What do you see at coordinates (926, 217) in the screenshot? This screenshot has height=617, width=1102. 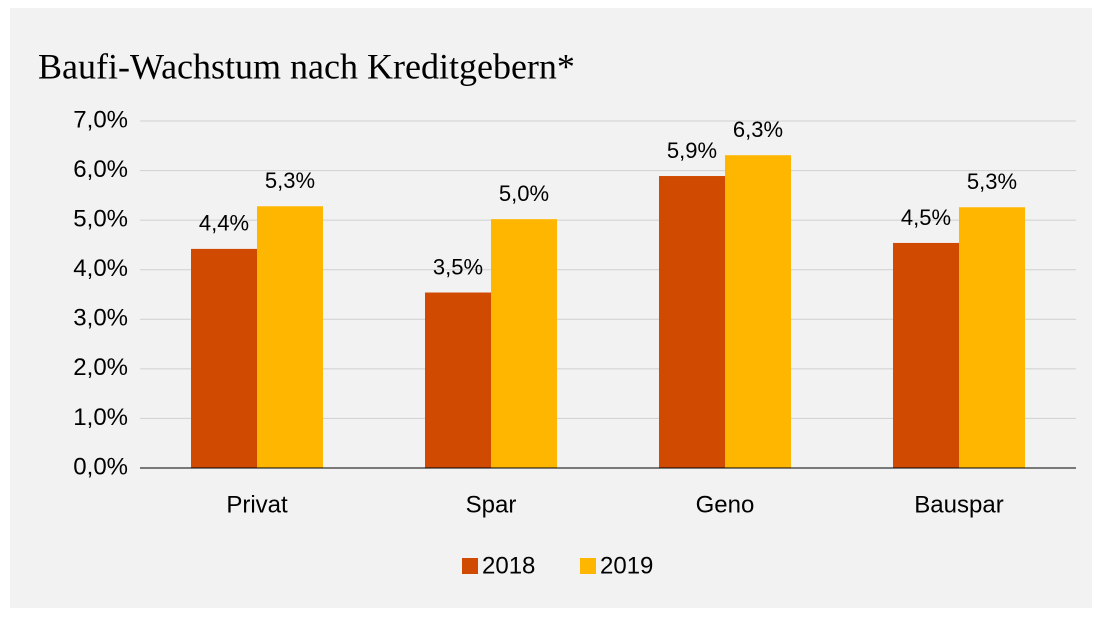 I see `data-label: 4,5%` at bounding box center [926, 217].